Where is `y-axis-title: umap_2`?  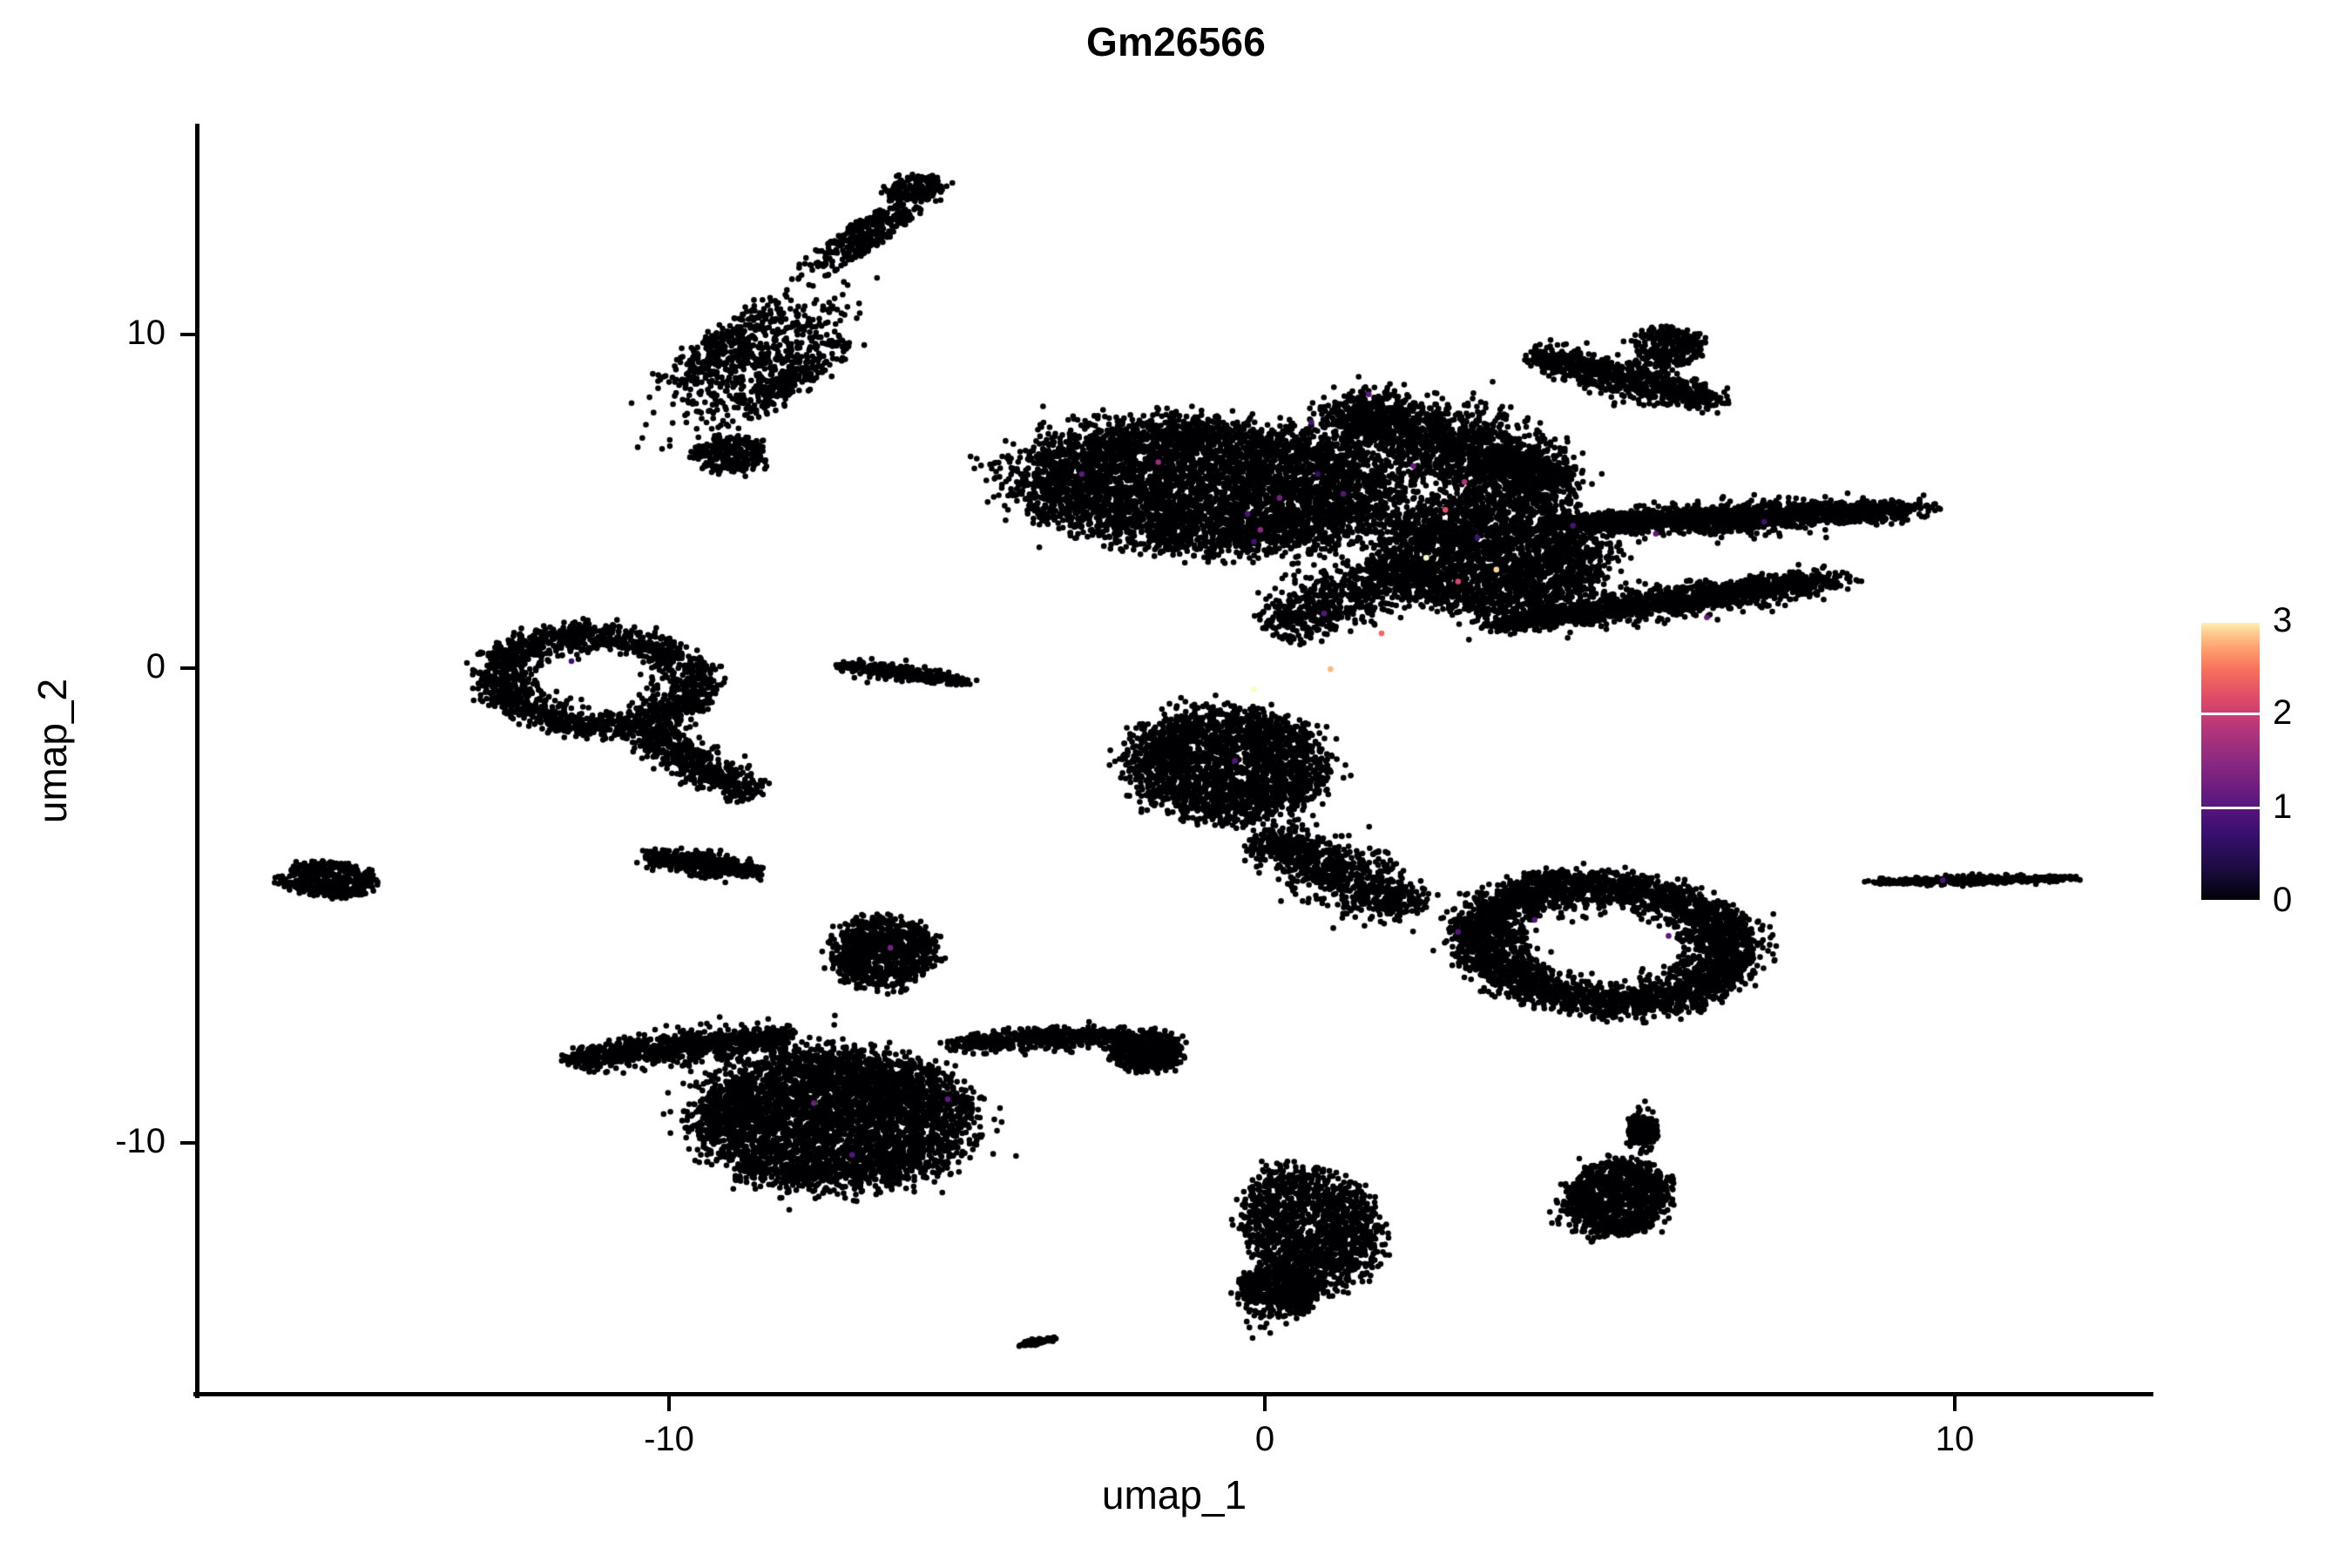 y-axis-title: umap_2 is located at coordinates (52, 751).